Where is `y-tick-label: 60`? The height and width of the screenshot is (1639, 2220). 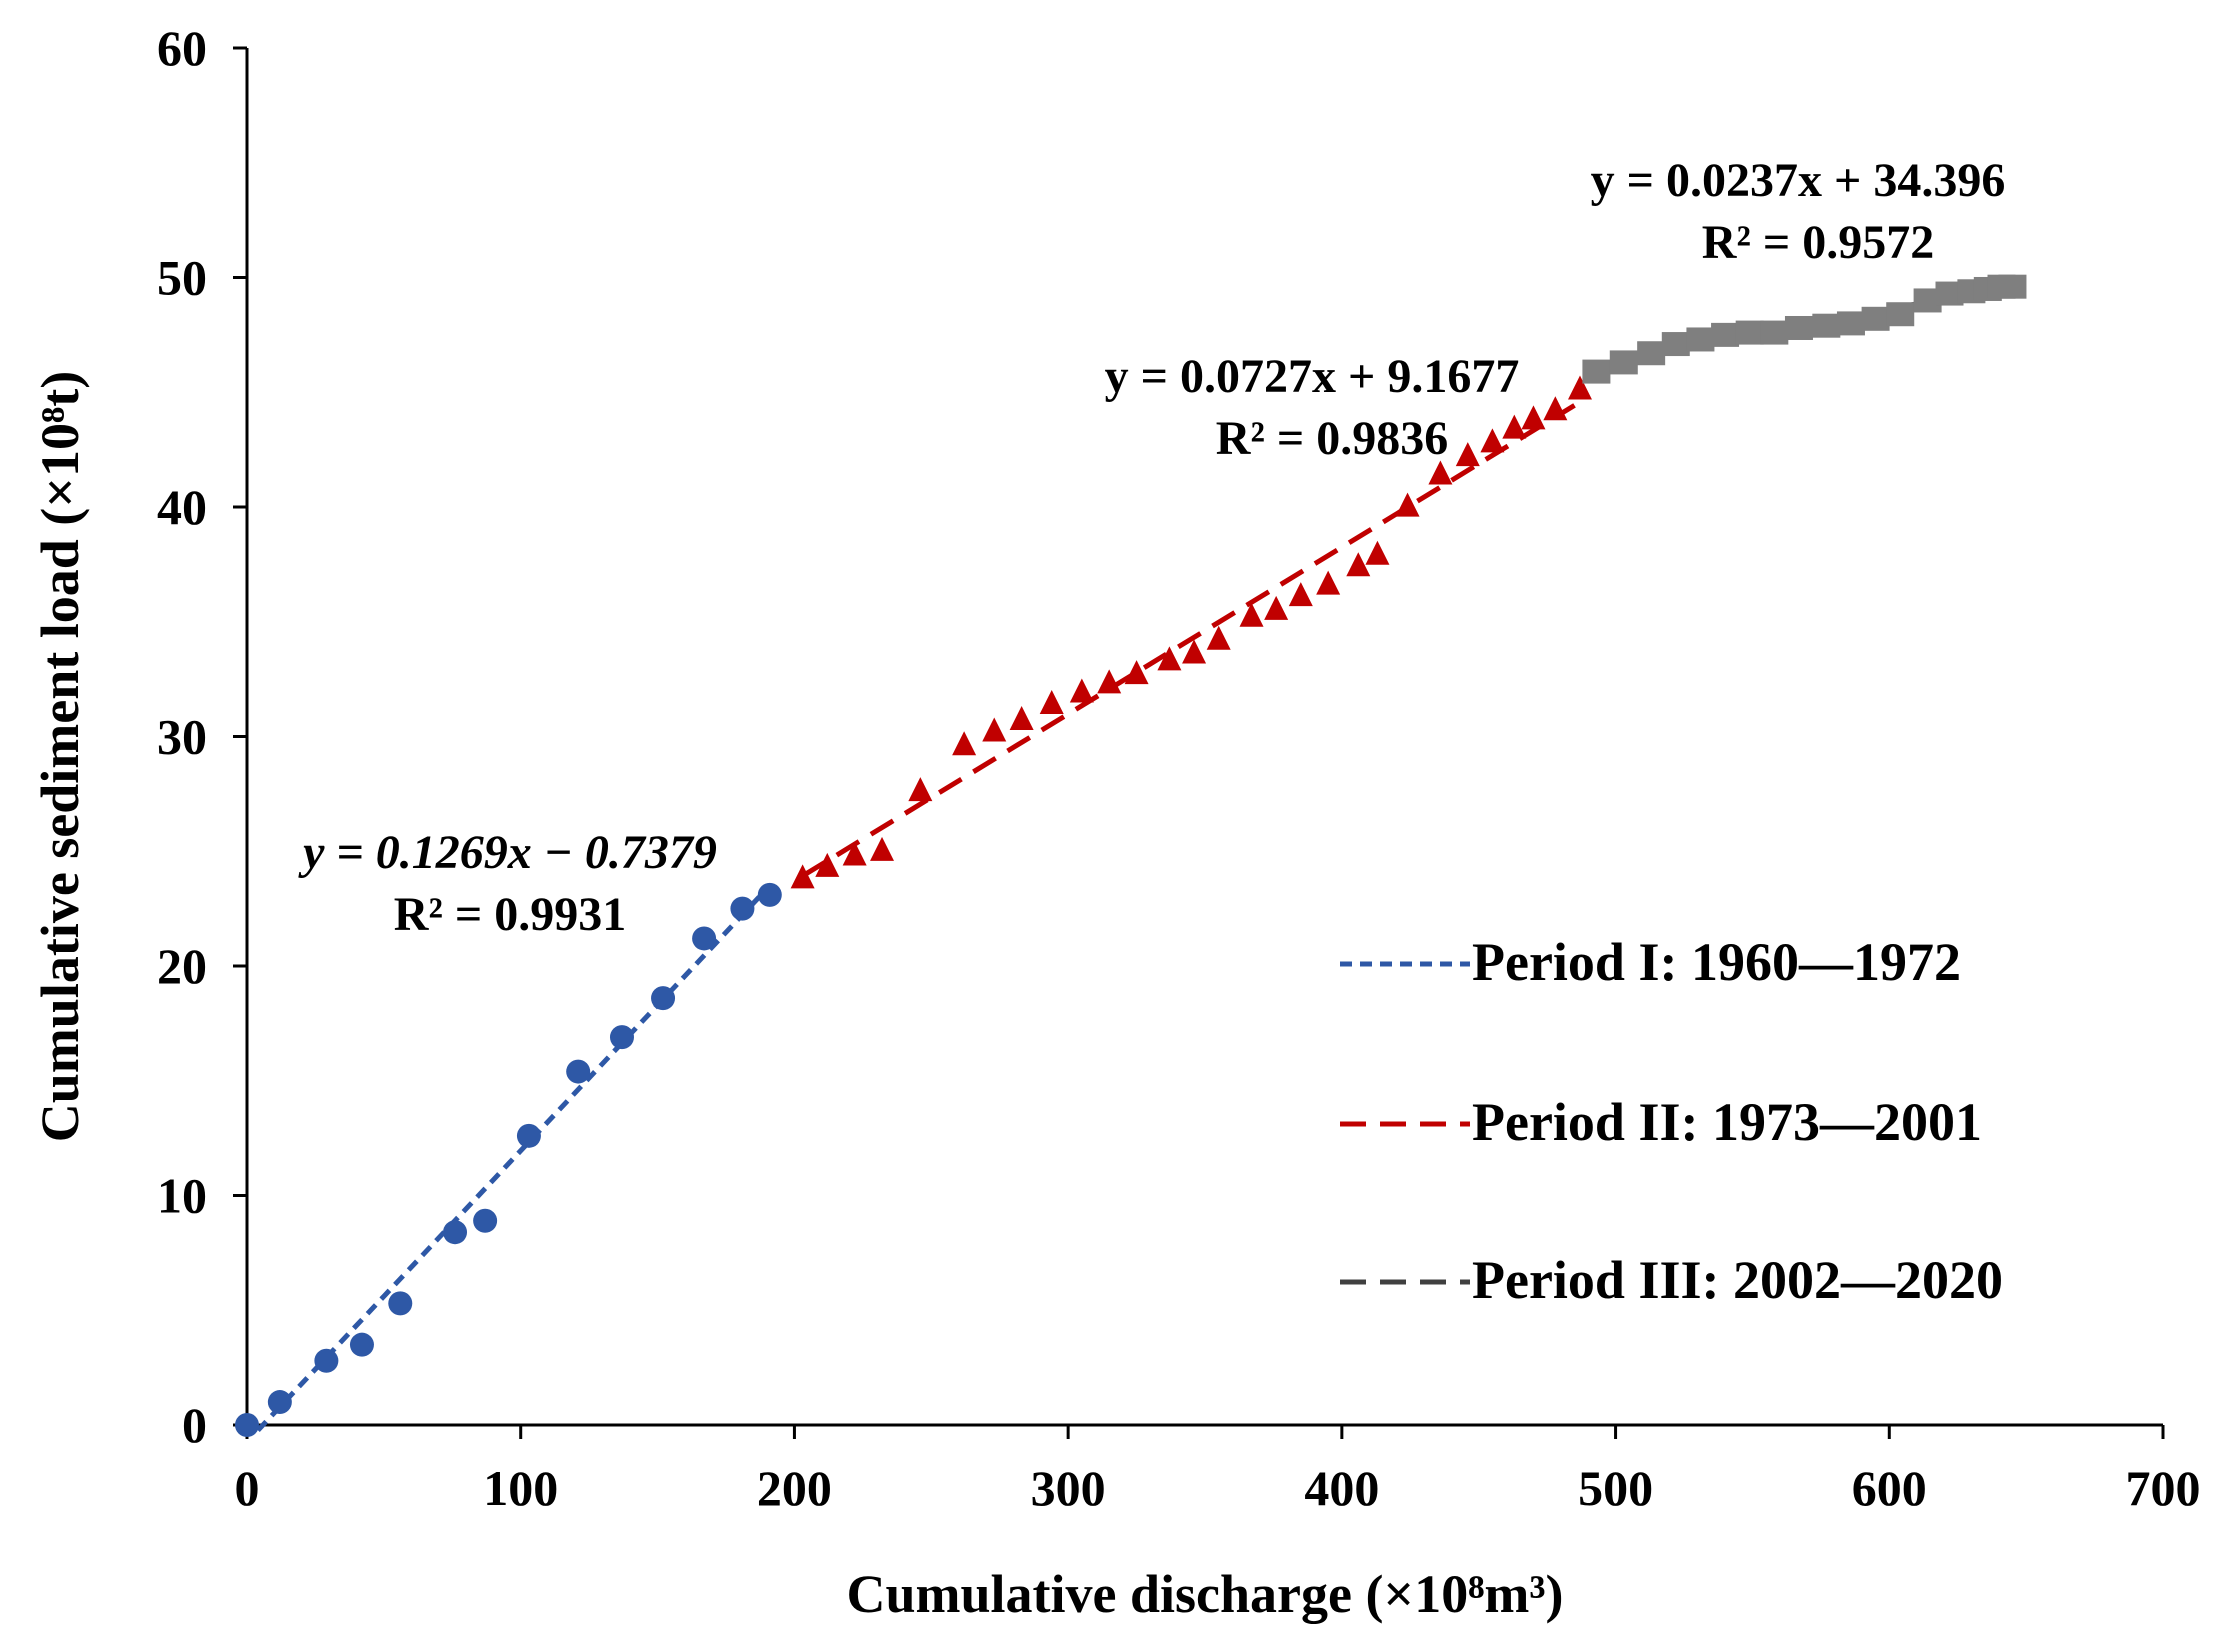
y-tick-label: 60 is located at coordinates (182, 48).